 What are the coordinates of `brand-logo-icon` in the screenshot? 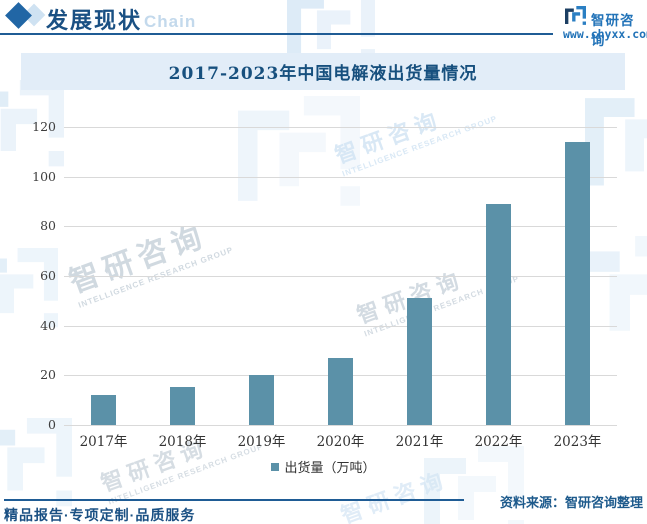 It's located at (575, 16).